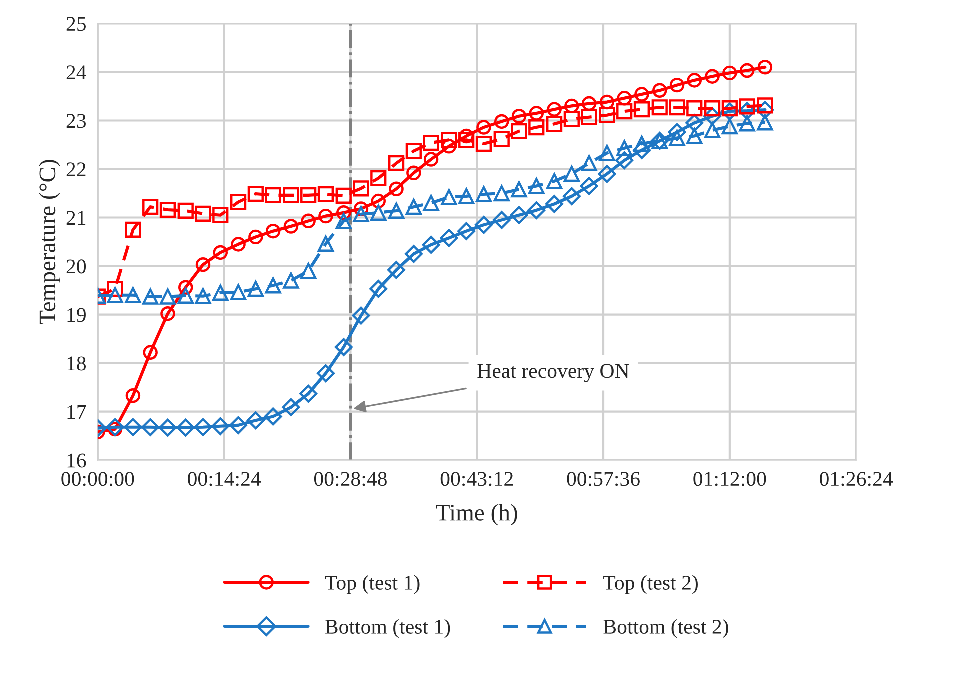 The height and width of the screenshot is (677, 960). What do you see at coordinates (350, 479) in the screenshot?
I see `x-tick-label: 00:28:48` at bounding box center [350, 479].